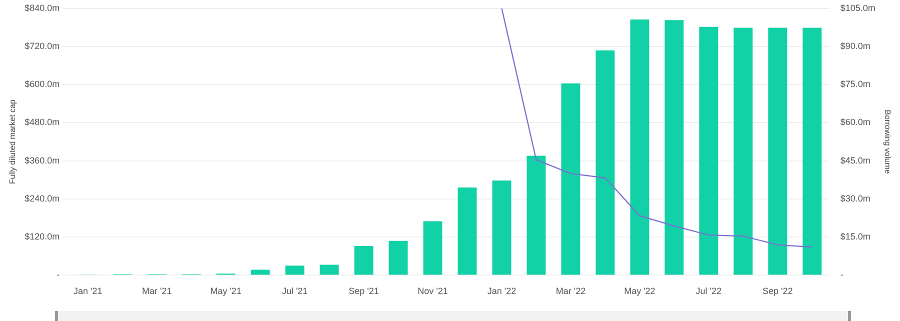  What do you see at coordinates (58, 275) in the screenshot?
I see `y-tick-label: -` at bounding box center [58, 275].